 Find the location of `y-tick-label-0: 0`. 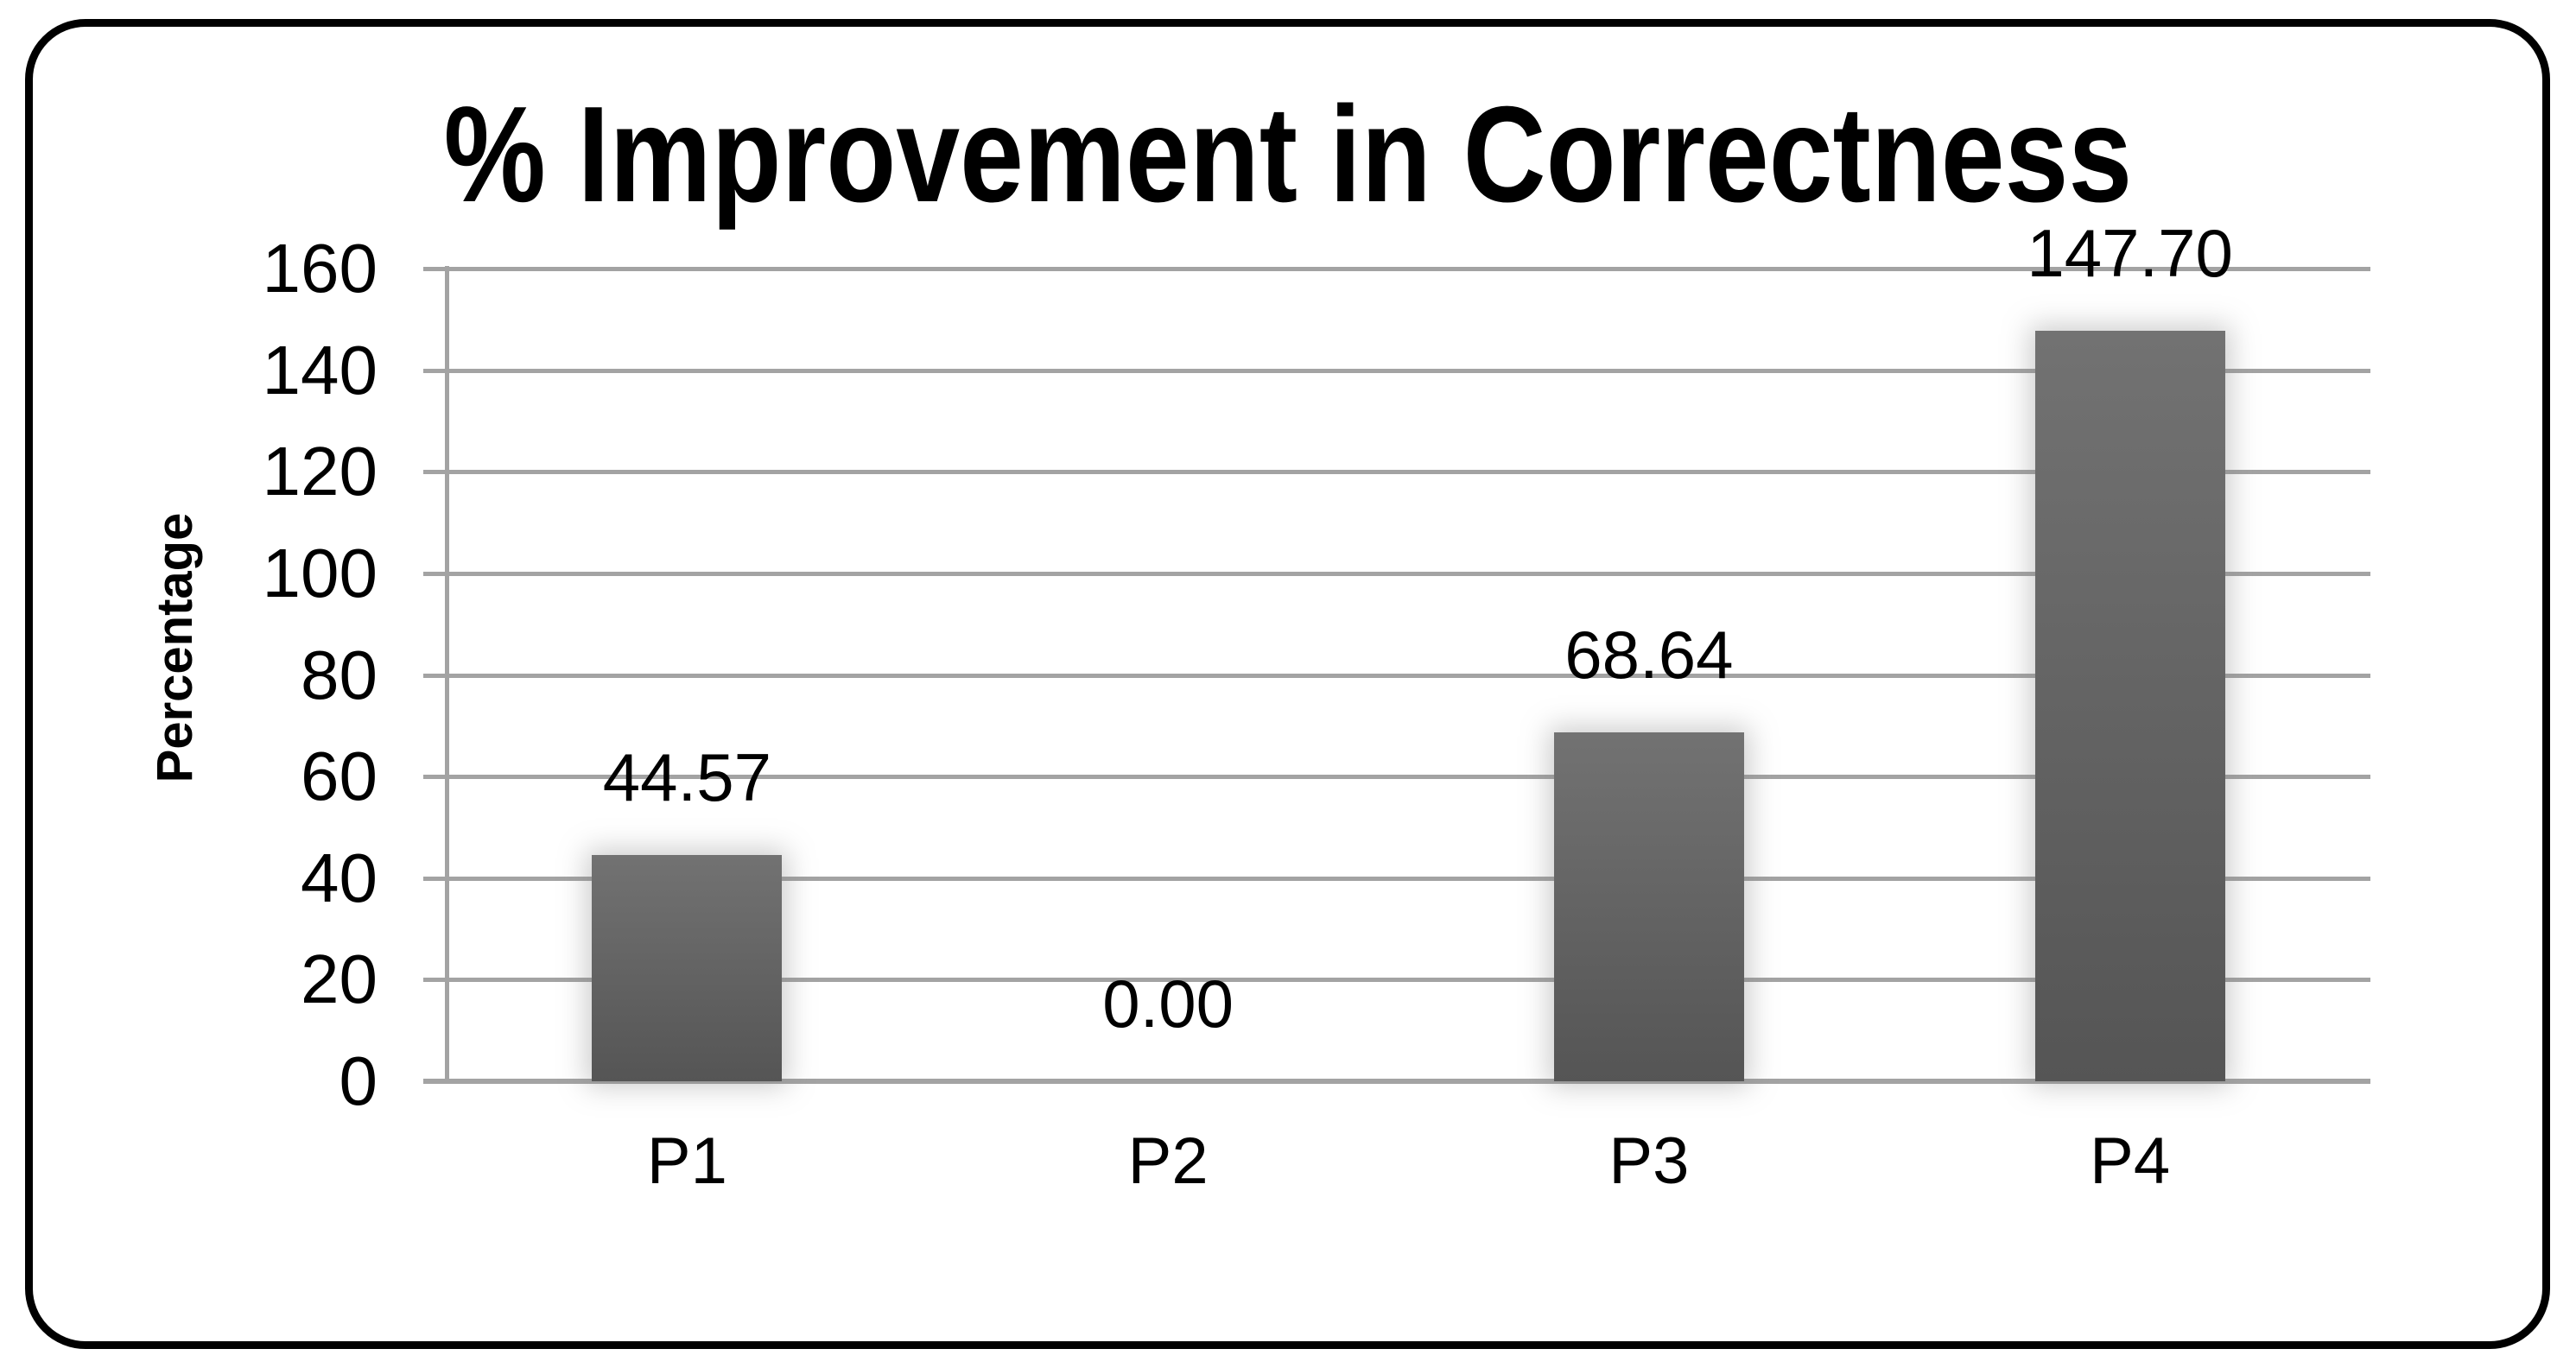

y-tick-label-0: 0 is located at coordinates (358, 1080).